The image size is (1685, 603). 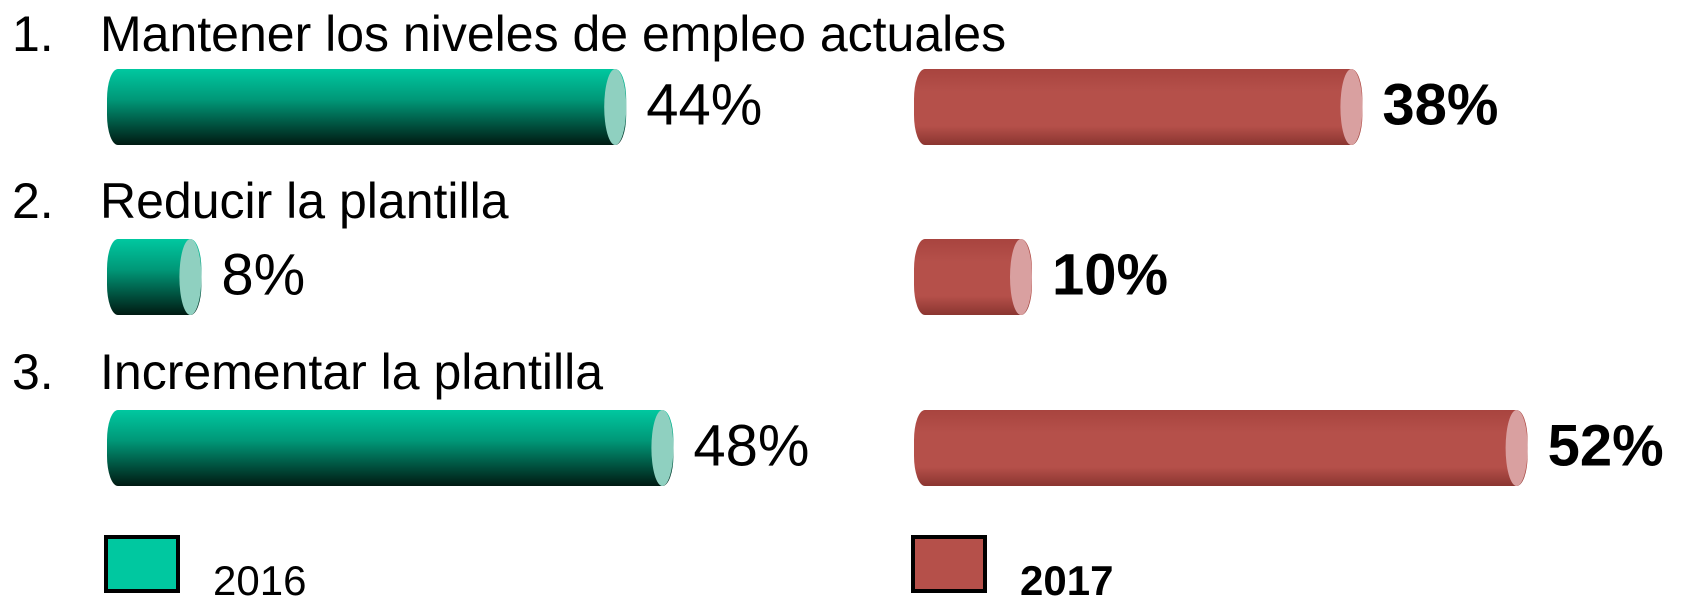 I want to click on value-label: 10%, so click(x=1110, y=274).